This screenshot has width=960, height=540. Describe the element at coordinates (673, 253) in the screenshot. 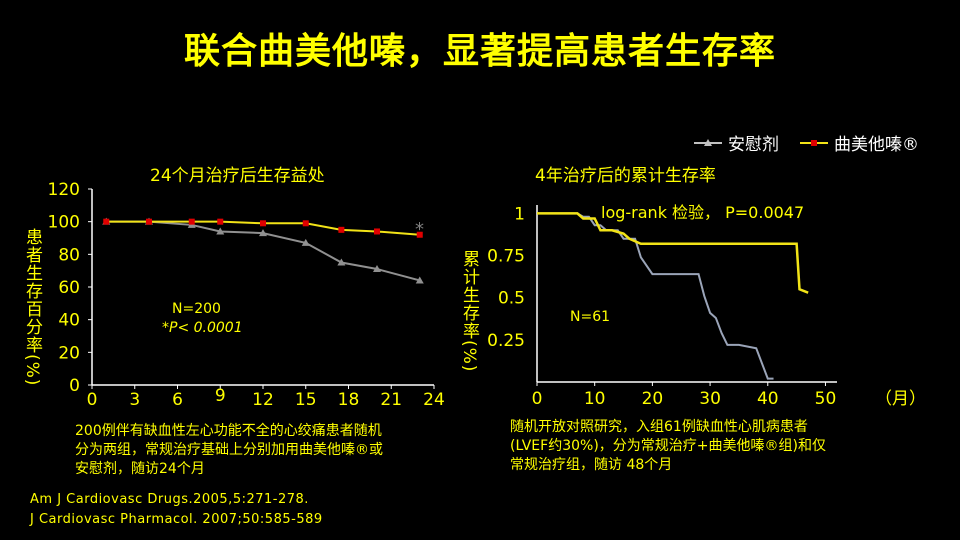

I see `right-trimetazidine-line` at that location.